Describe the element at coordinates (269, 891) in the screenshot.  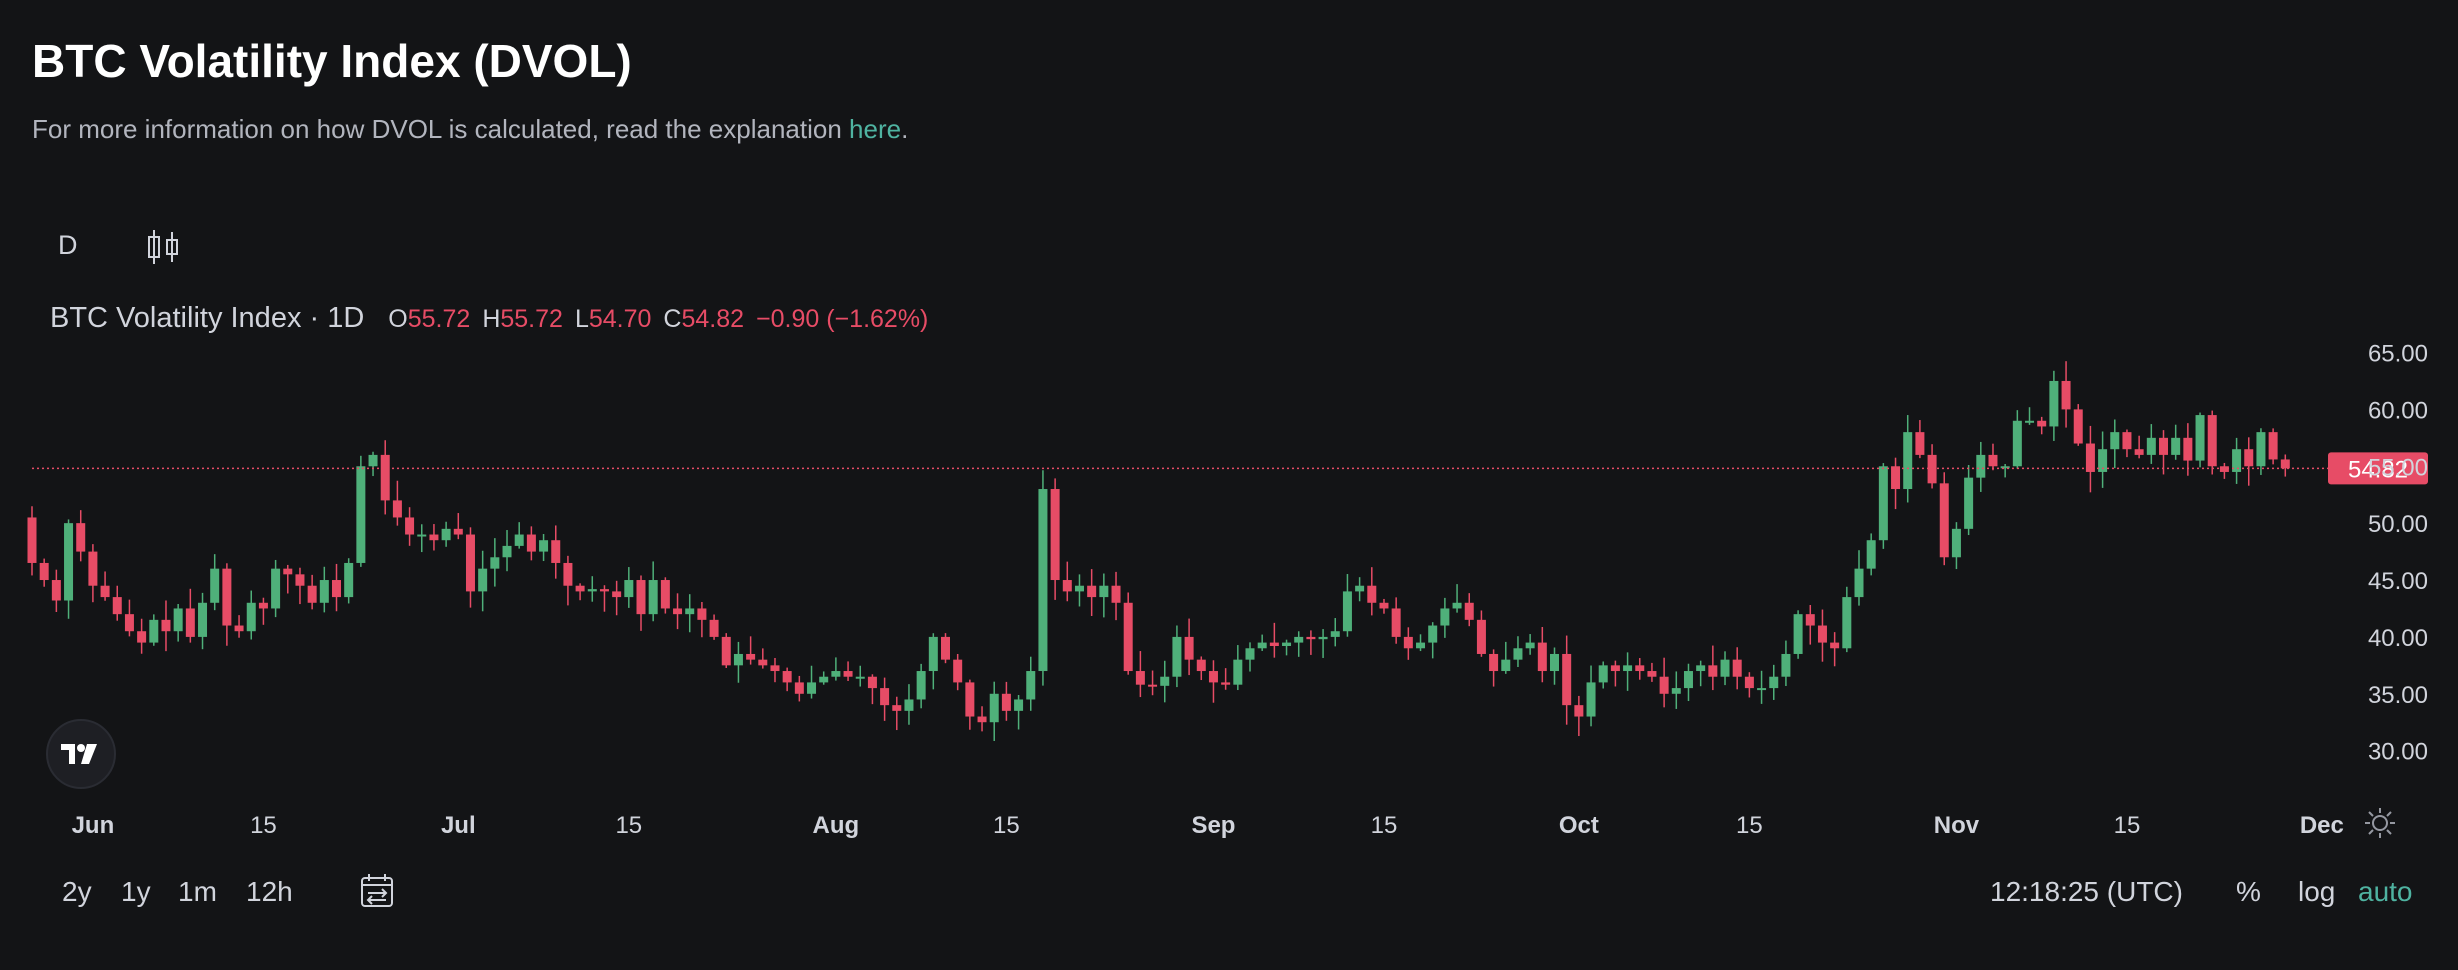
I see `range-12h-button: 12h` at that location.